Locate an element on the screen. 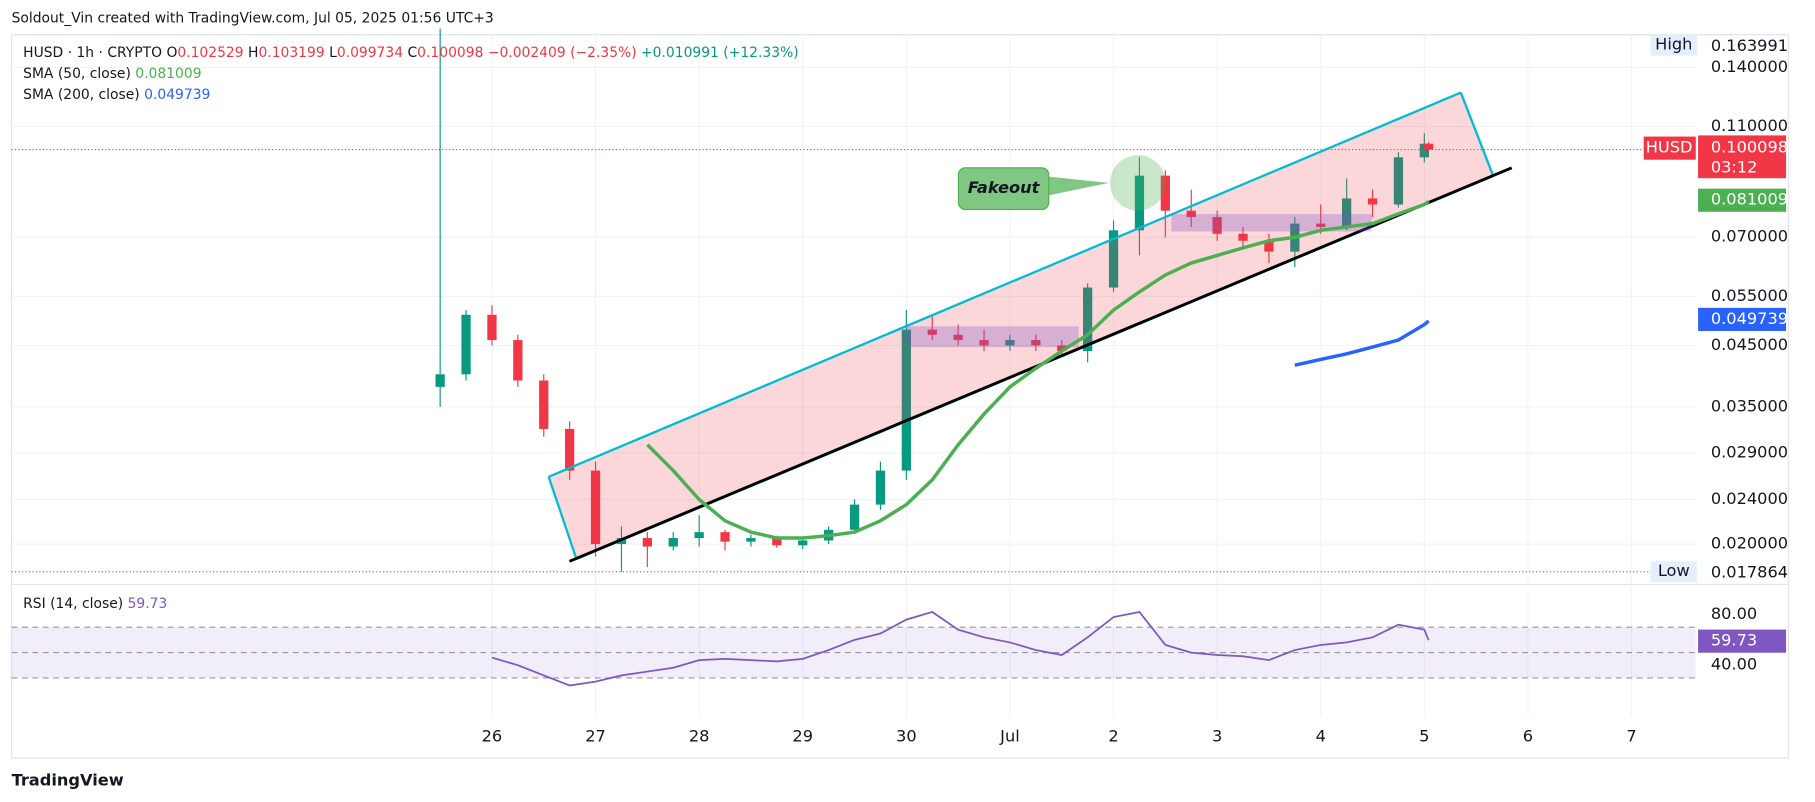 The image size is (1815, 802). x-tick-label: 26 is located at coordinates (492, 736).